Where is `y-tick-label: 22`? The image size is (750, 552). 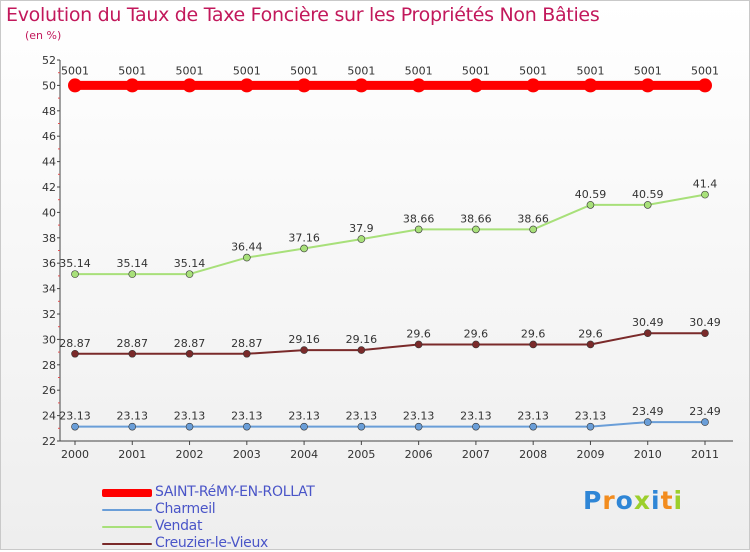
y-tick-label: 22 is located at coordinates (49, 441).